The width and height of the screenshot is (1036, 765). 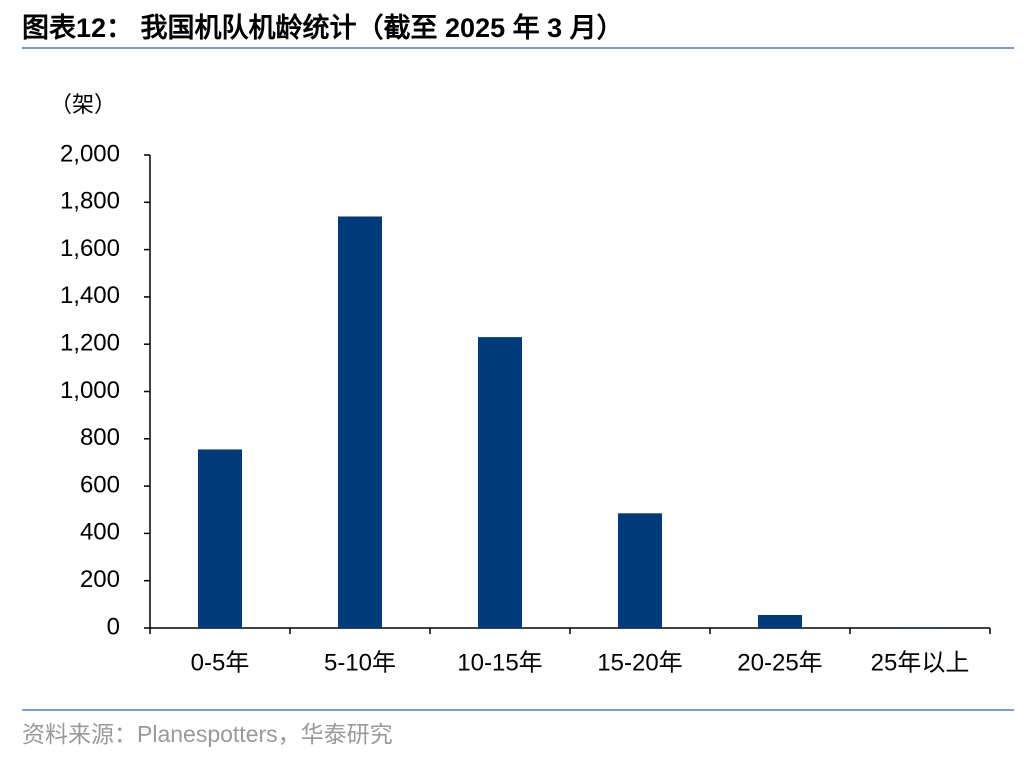 What do you see at coordinates (113, 626) in the screenshot?
I see `y-tick-label: 0` at bounding box center [113, 626].